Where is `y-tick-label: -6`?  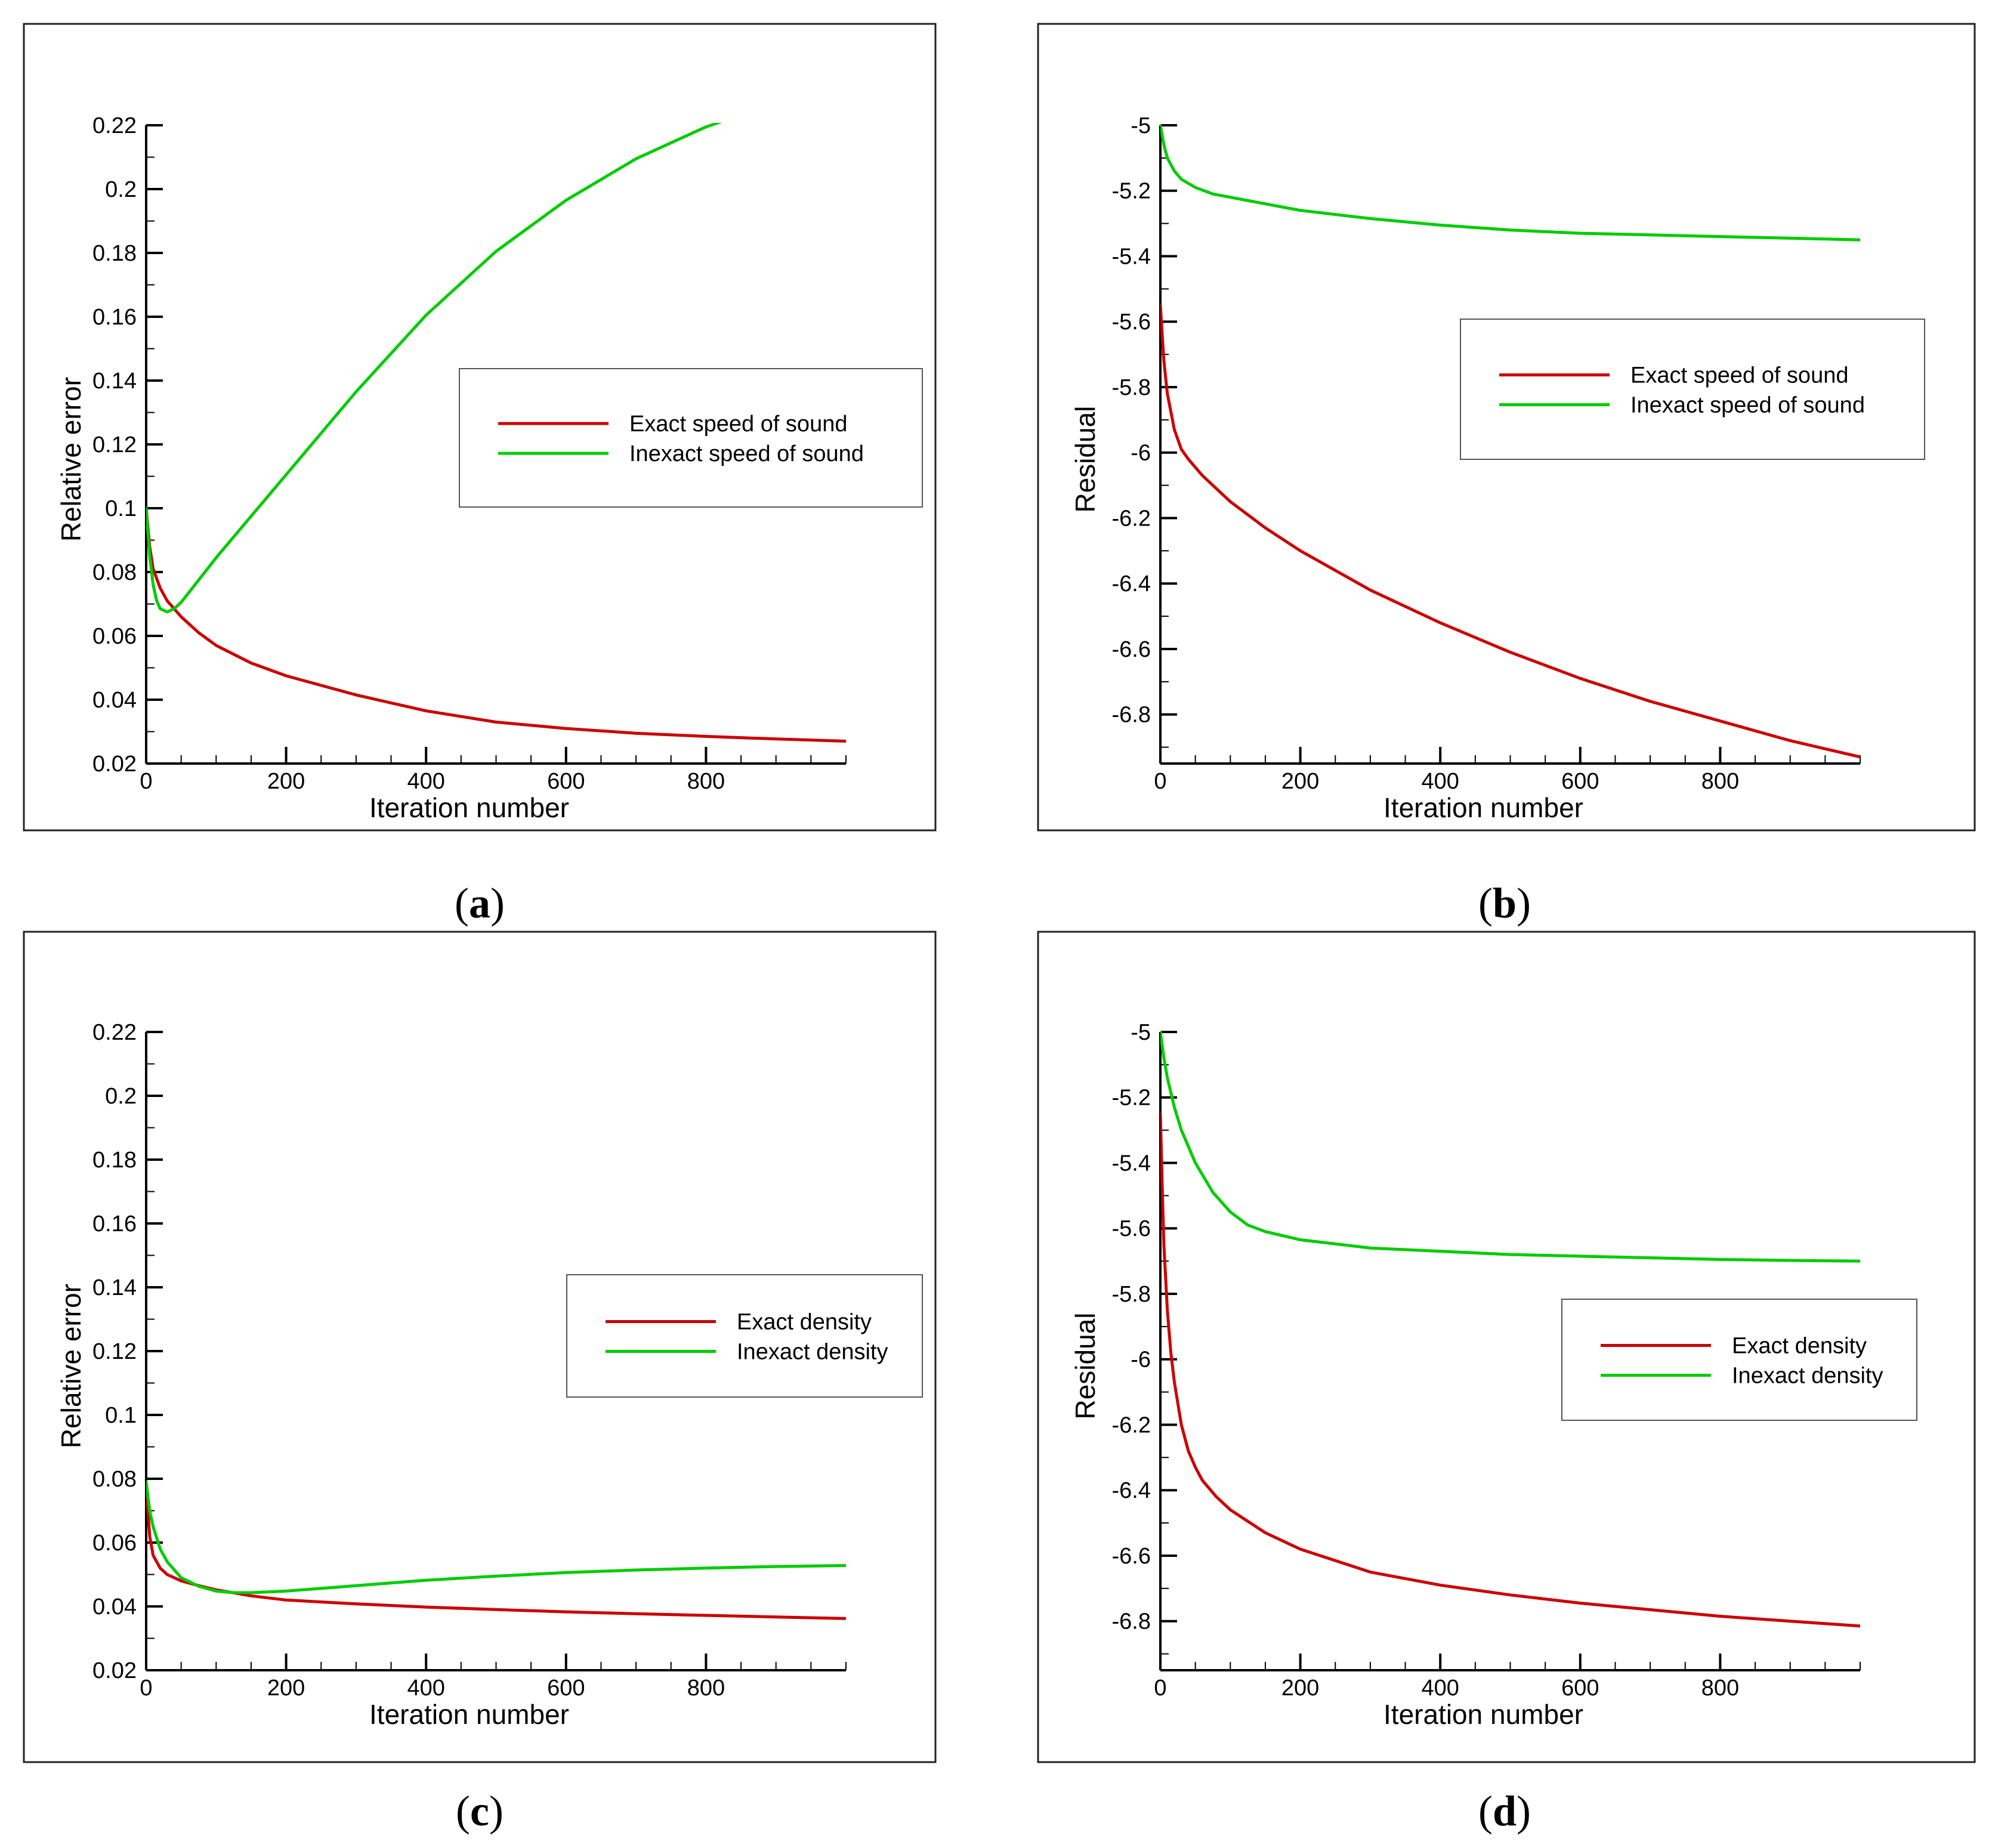
y-tick-label: -6 is located at coordinates (1141, 1360).